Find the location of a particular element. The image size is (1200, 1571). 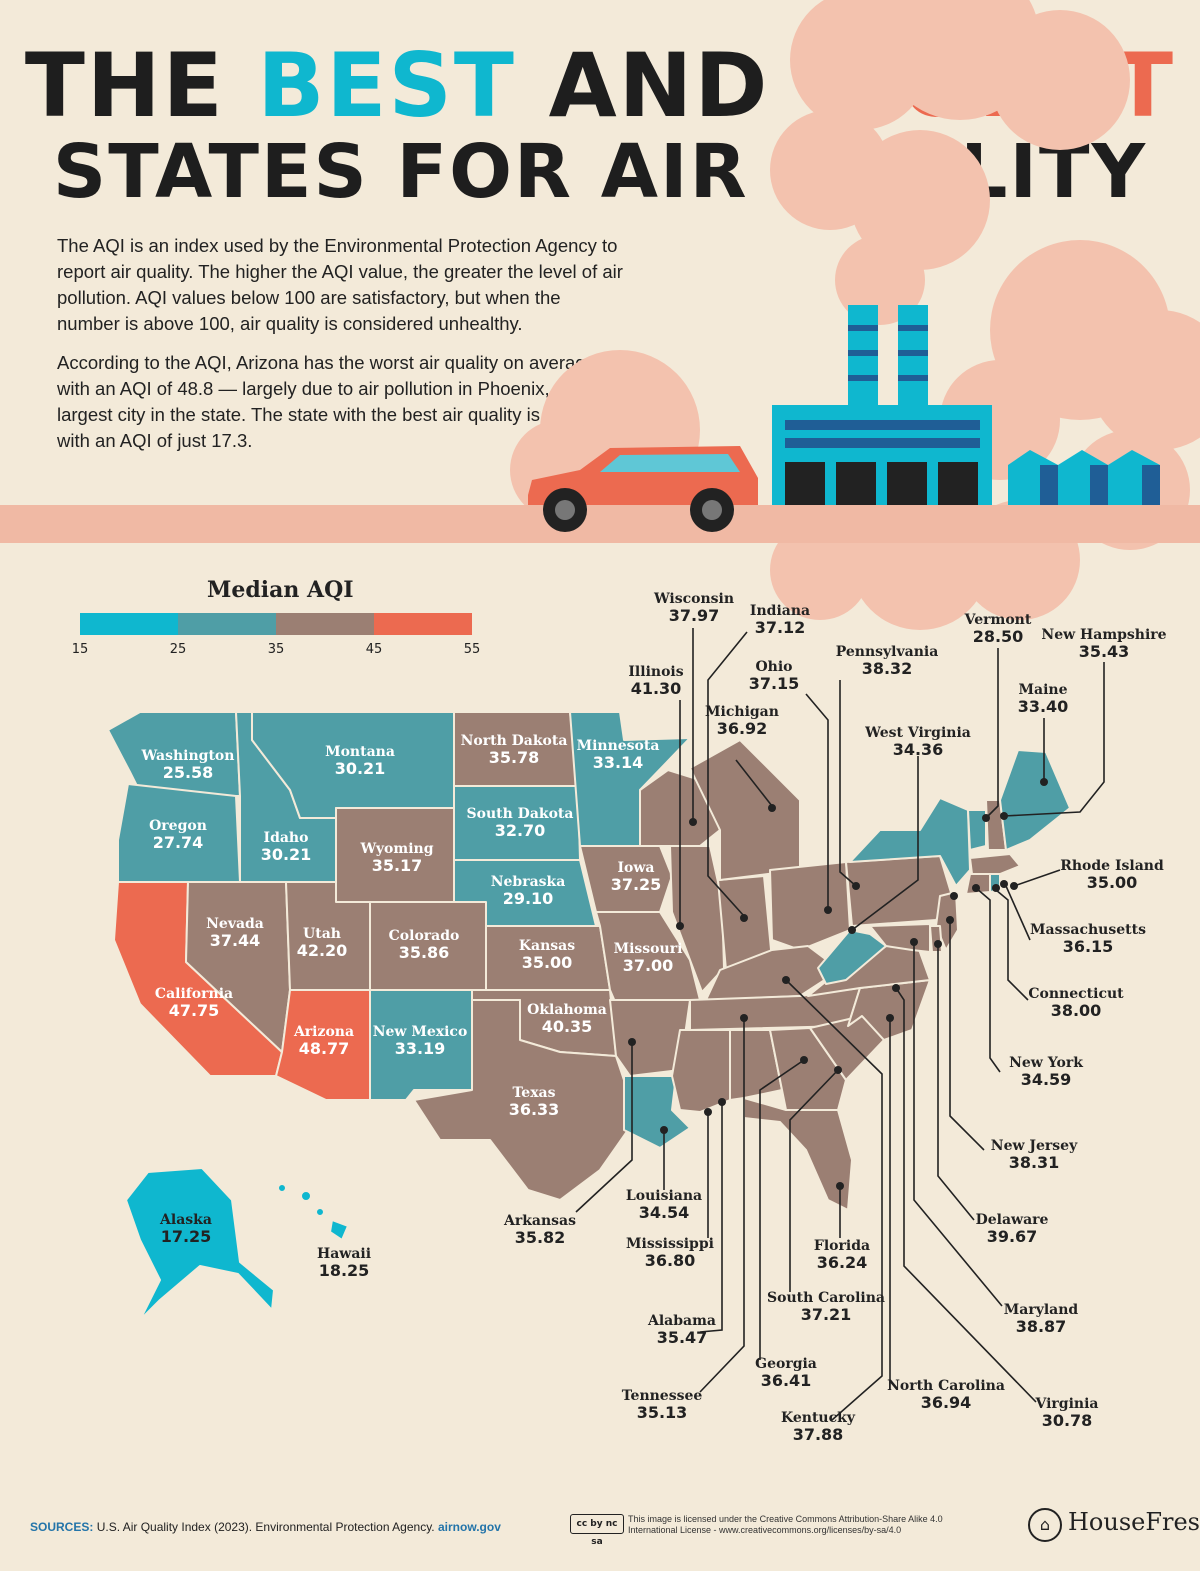

leader-kentucky is located at coordinates (834, 1200).